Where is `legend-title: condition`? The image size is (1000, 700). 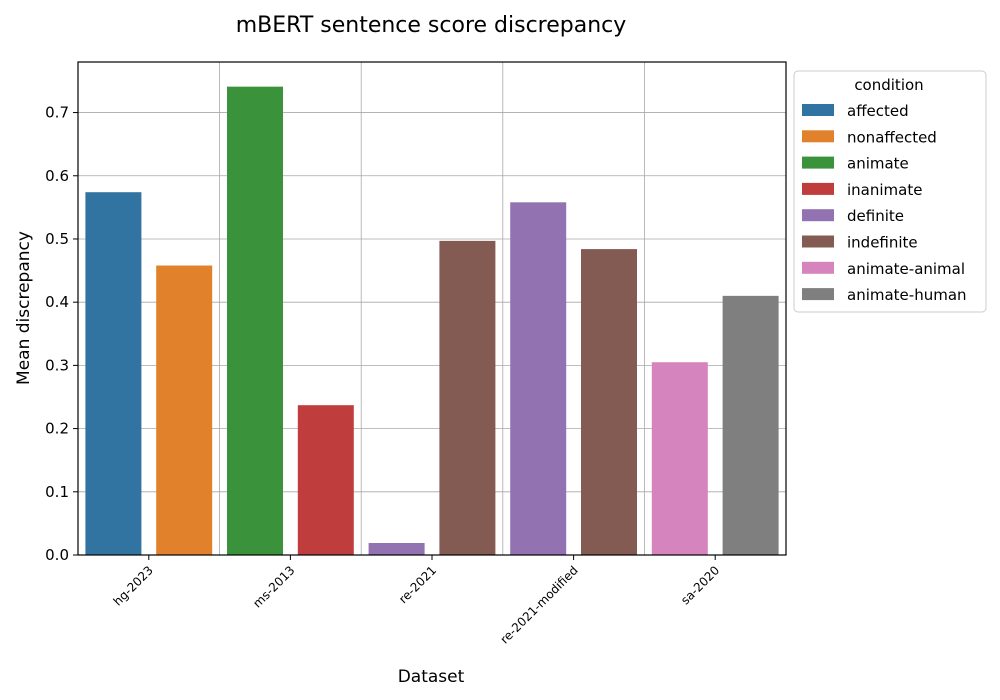
legend-title: condition is located at coordinates (888, 85).